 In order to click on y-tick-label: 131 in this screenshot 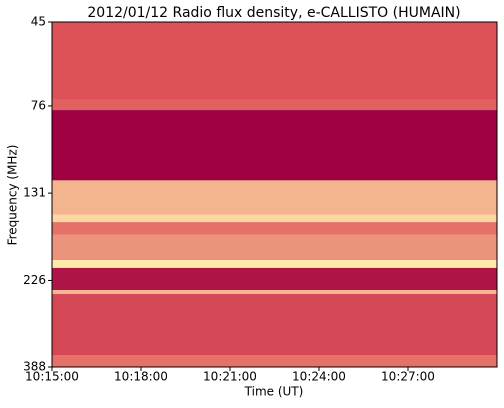, I will do `click(34, 193)`.